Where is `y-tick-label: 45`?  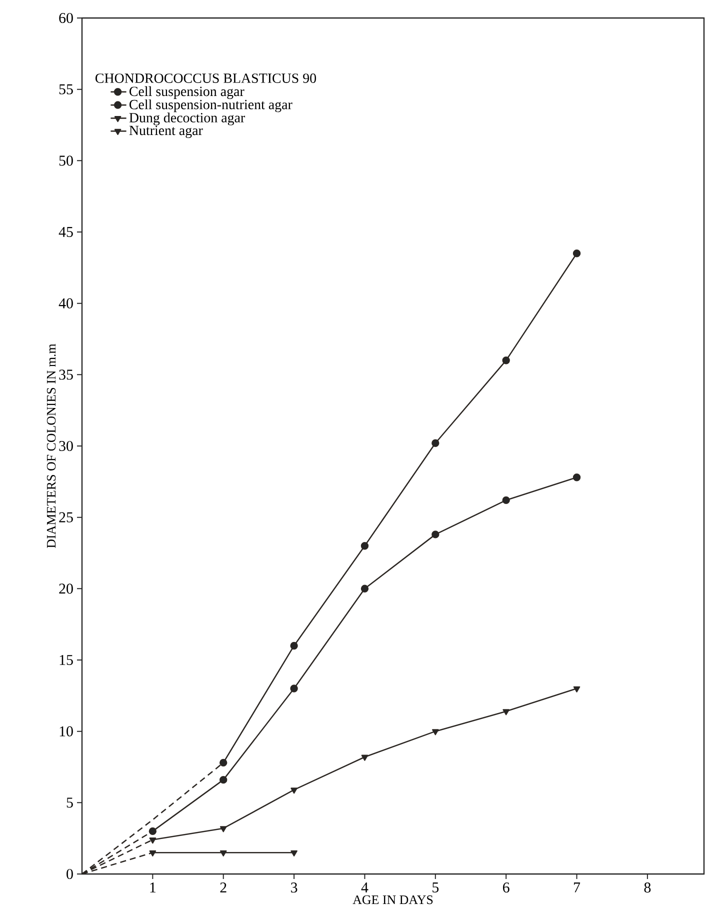
y-tick-label: 45 is located at coordinates (65, 232).